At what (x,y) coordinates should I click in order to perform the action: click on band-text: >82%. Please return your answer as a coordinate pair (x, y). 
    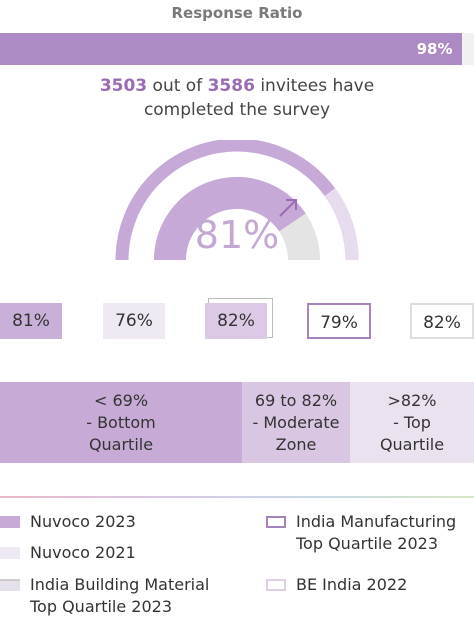
    Looking at the image, I should click on (412, 400).